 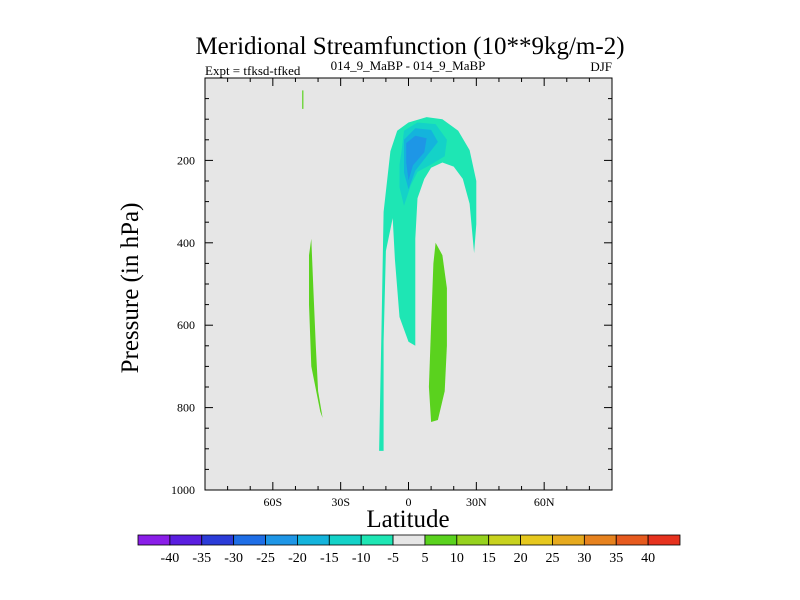 I want to click on x-tick-label: 60S, so click(x=272, y=502).